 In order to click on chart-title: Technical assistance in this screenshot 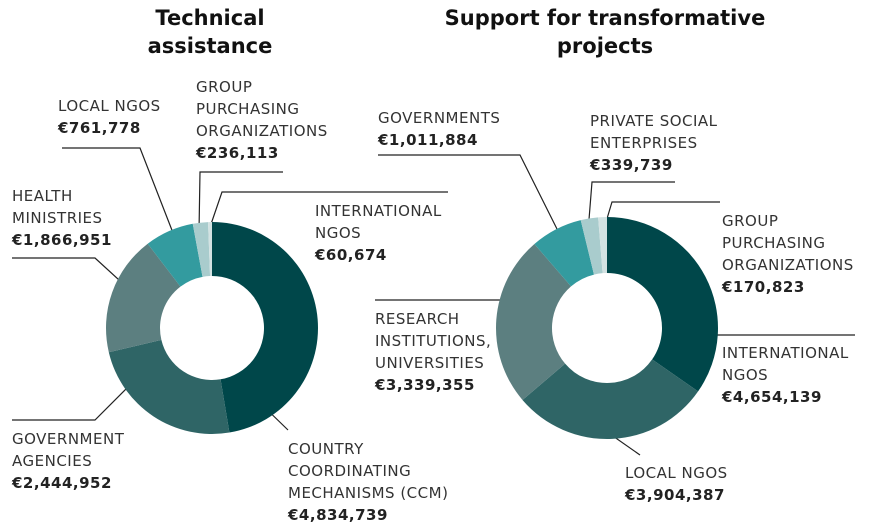, I will do `click(210, 32)`.